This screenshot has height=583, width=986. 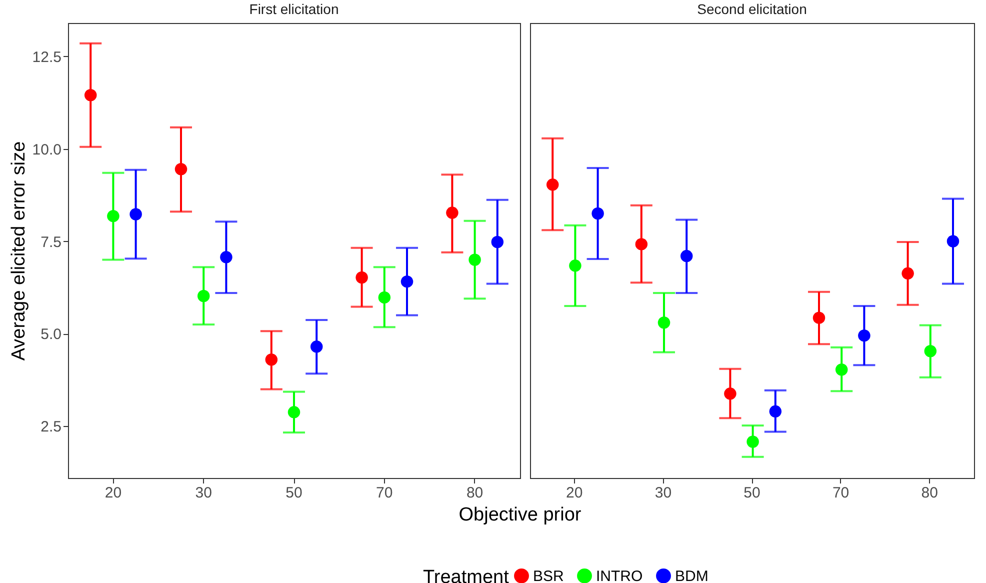 I want to click on legend-label: BDM, so click(x=691, y=575).